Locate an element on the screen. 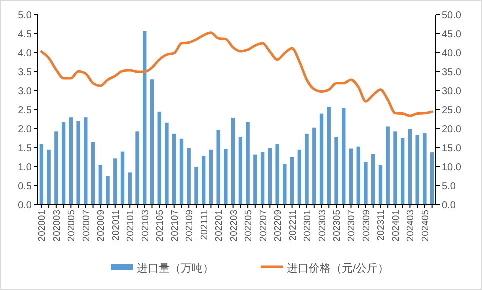 This screenshot has height=290, width=482. y2-tick-label: 5.0 is located at coordinates (449, 187).